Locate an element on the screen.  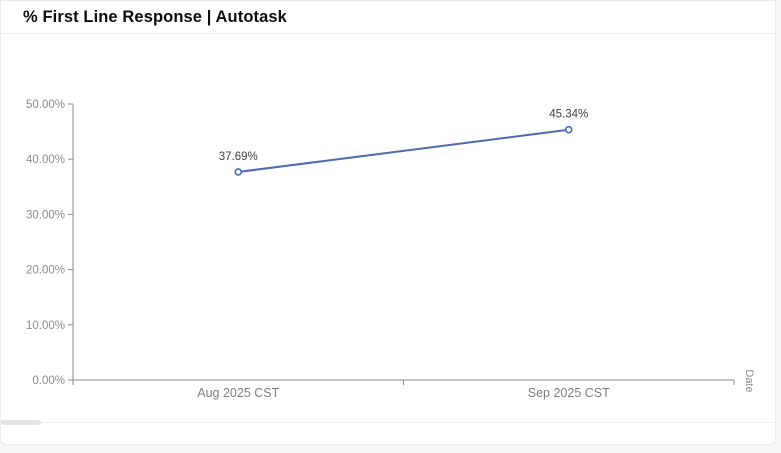
series-line is located at coordinates (403, 150).